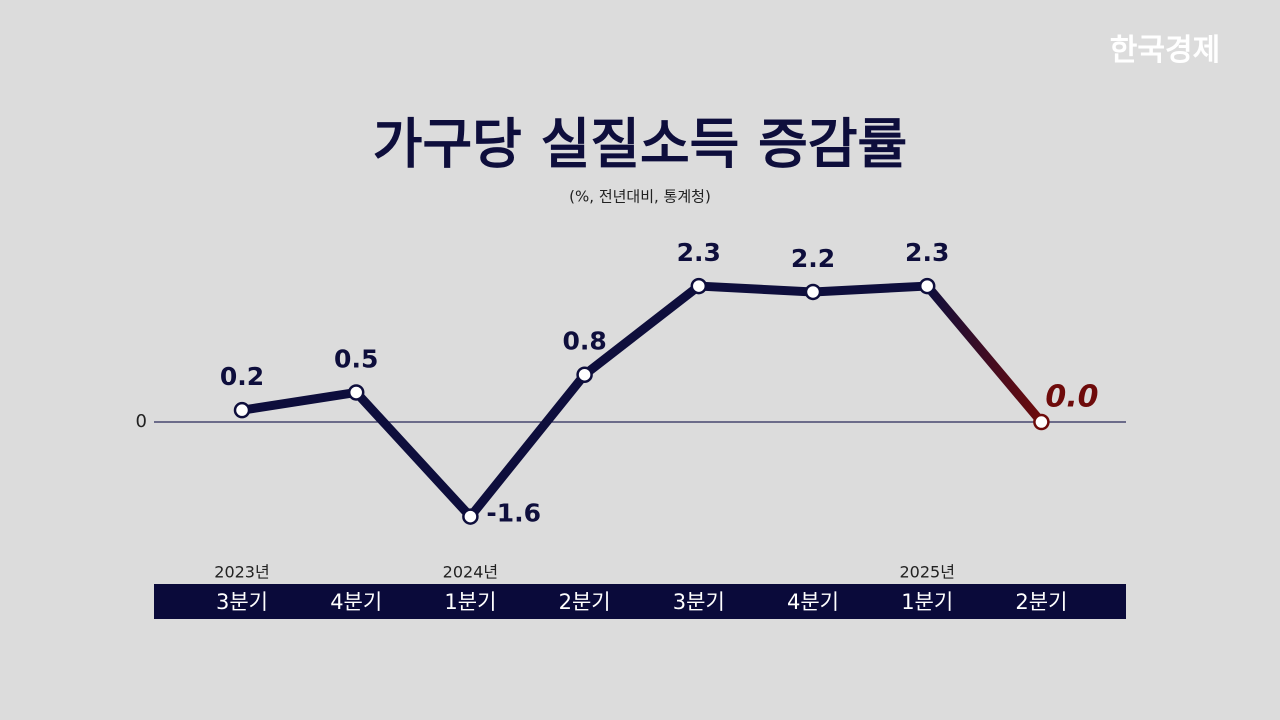 The height and width of the screenshot is (720, 1280). I want to click on value-label: 0.2, so click(242, 376).